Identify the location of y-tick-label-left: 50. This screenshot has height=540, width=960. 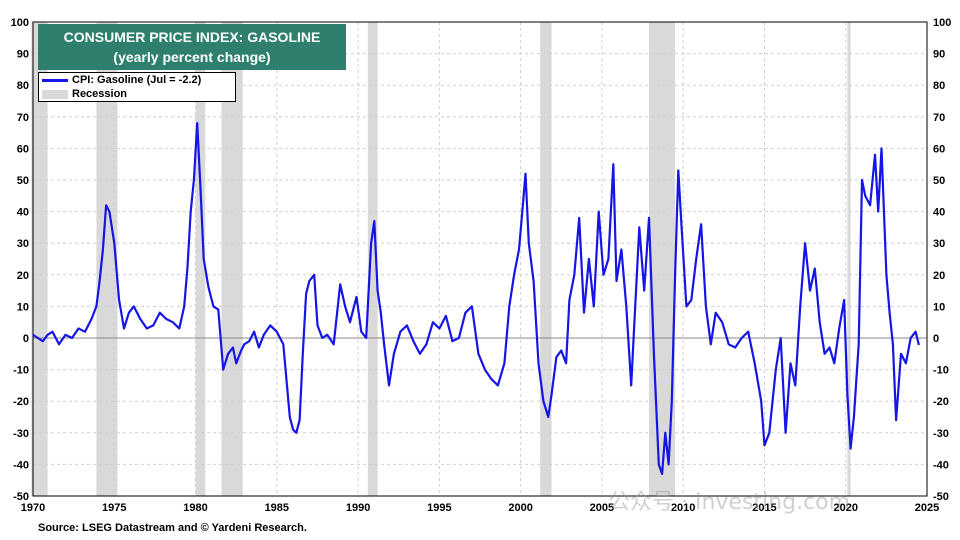
(23, 181).